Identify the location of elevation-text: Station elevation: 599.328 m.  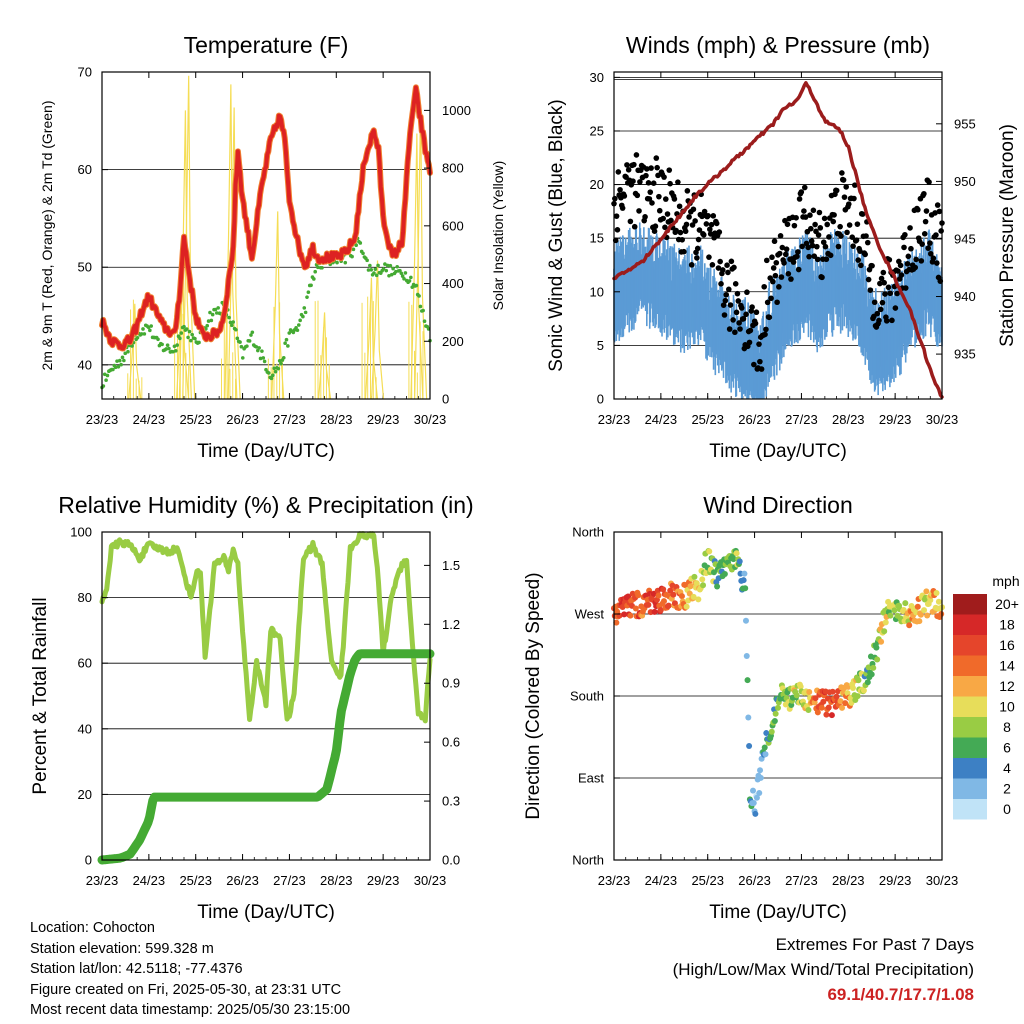
(122, 948).